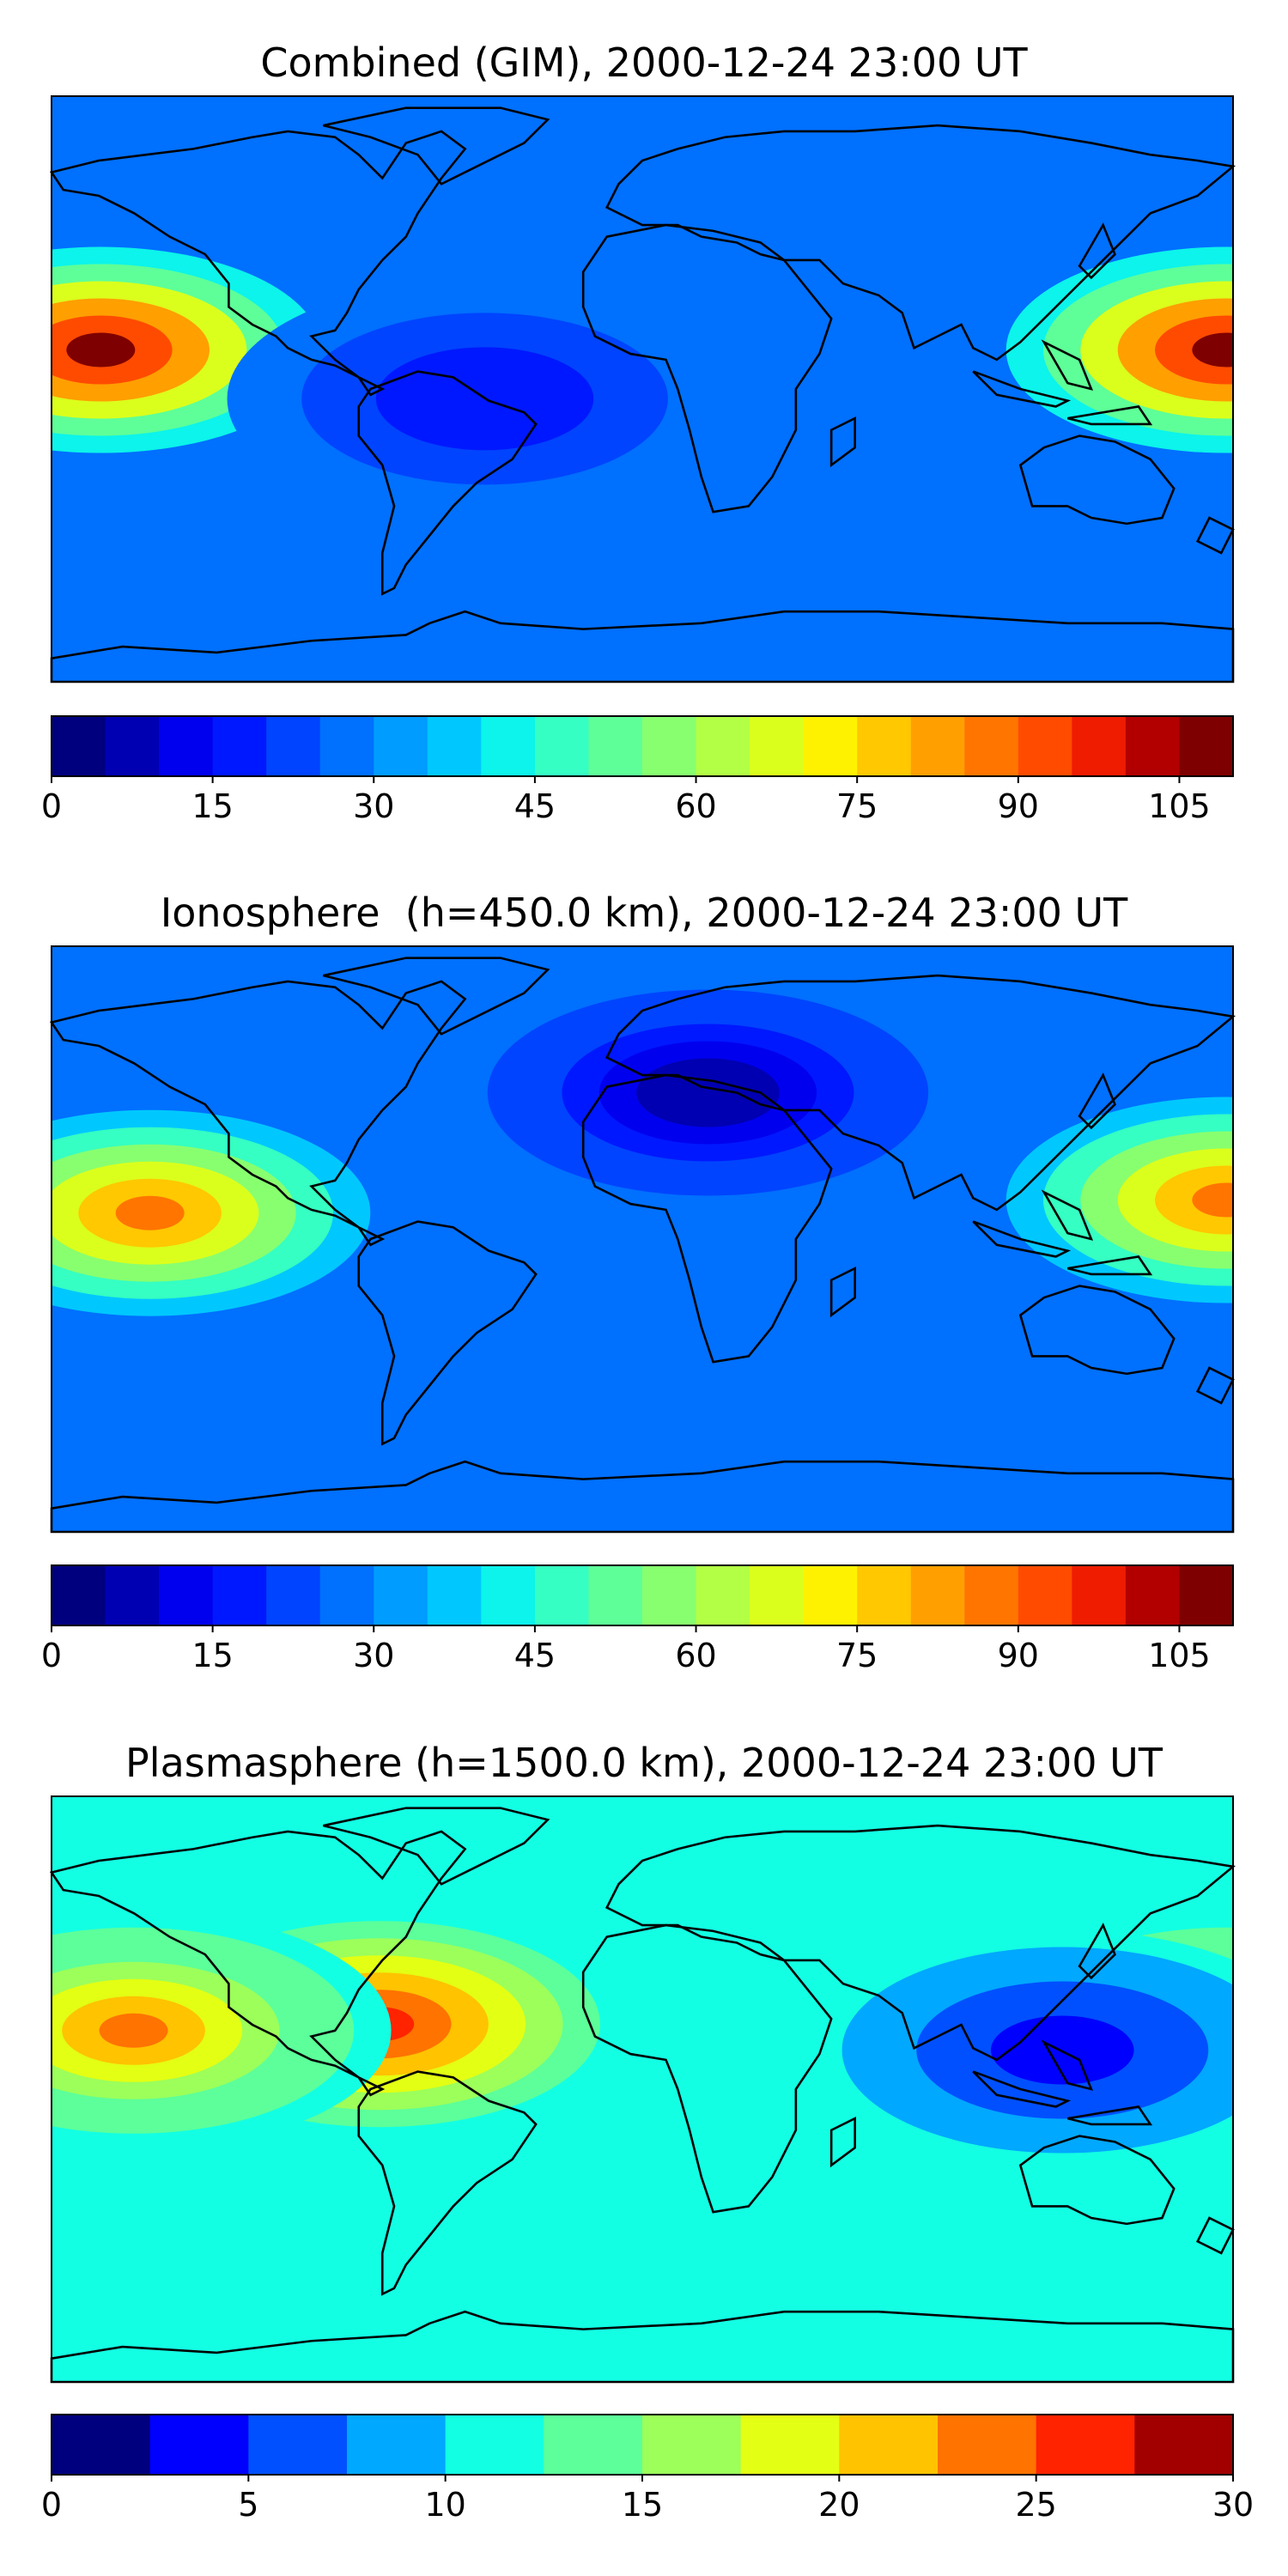 This screenshot has height=2576, width=1288. I want to click on panel-2-colorbar-tick-label-6: 75, so click(857, 1656).